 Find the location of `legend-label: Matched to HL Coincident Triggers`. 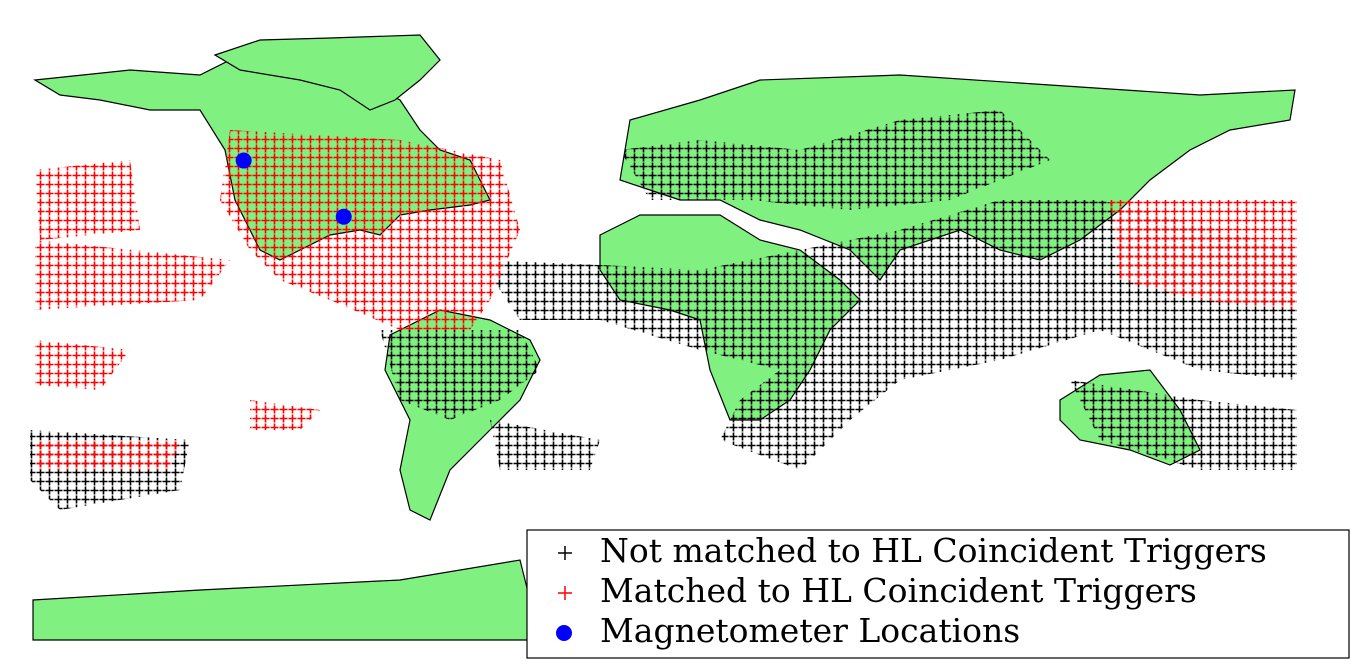

legend-label: Matched to HL Coincident Triggers is located at coordinates (898, 590).